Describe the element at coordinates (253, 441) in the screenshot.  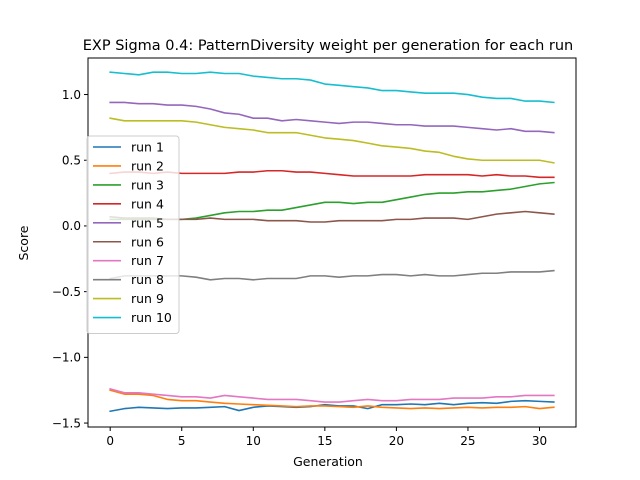
I see `x-tick-label: 10` at that location.